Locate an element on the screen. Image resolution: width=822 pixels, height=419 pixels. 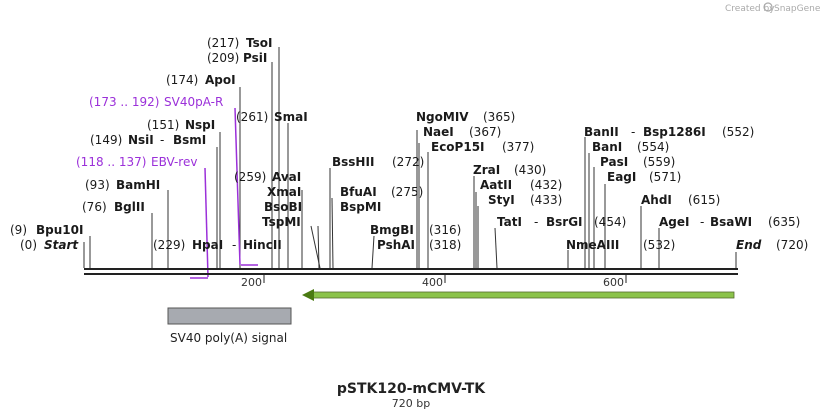
site-pos: (9) is located at coordinates (18, 230).